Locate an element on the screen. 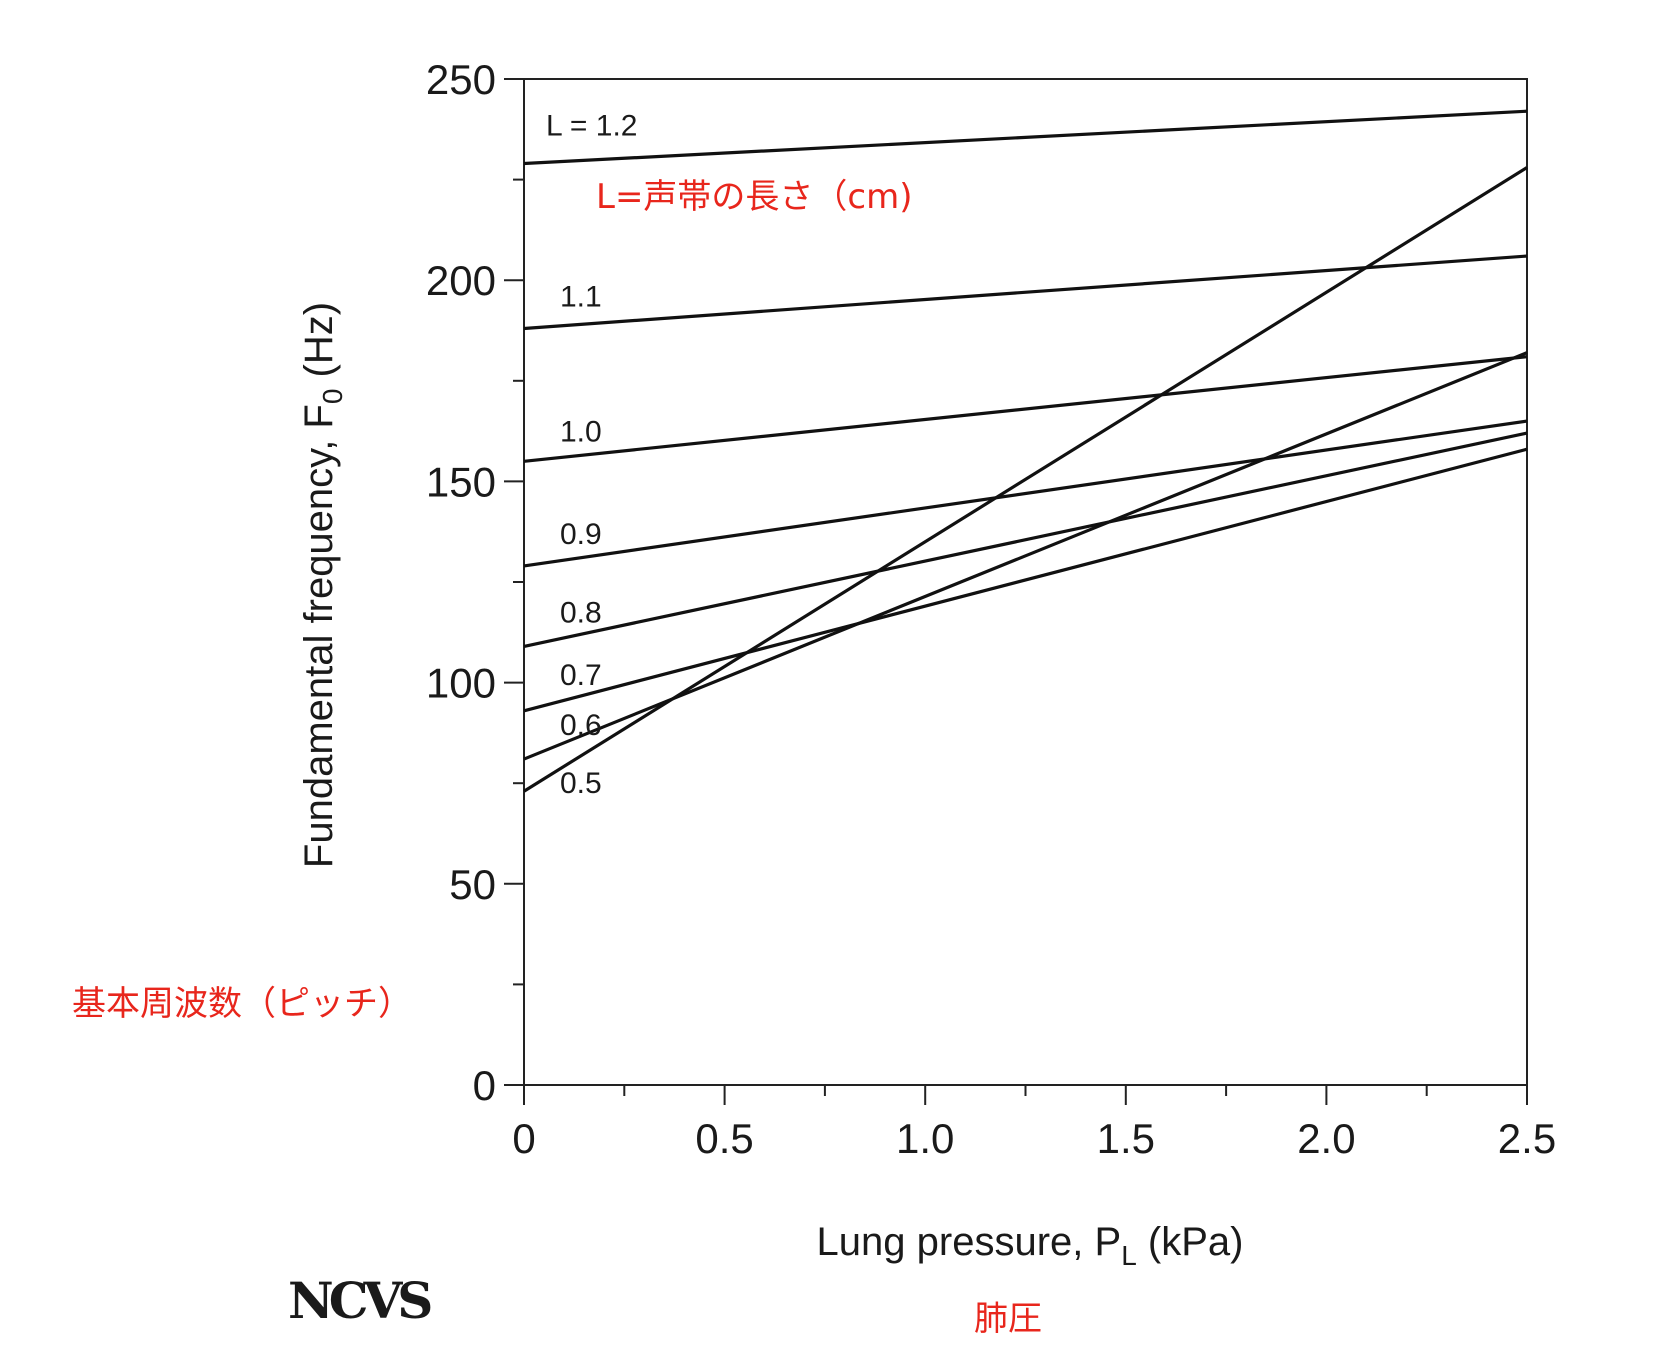 This screenshot has width=1662, height=1362. pressure-annotation: 肺圧 is located at coordinates (1008, 1319).